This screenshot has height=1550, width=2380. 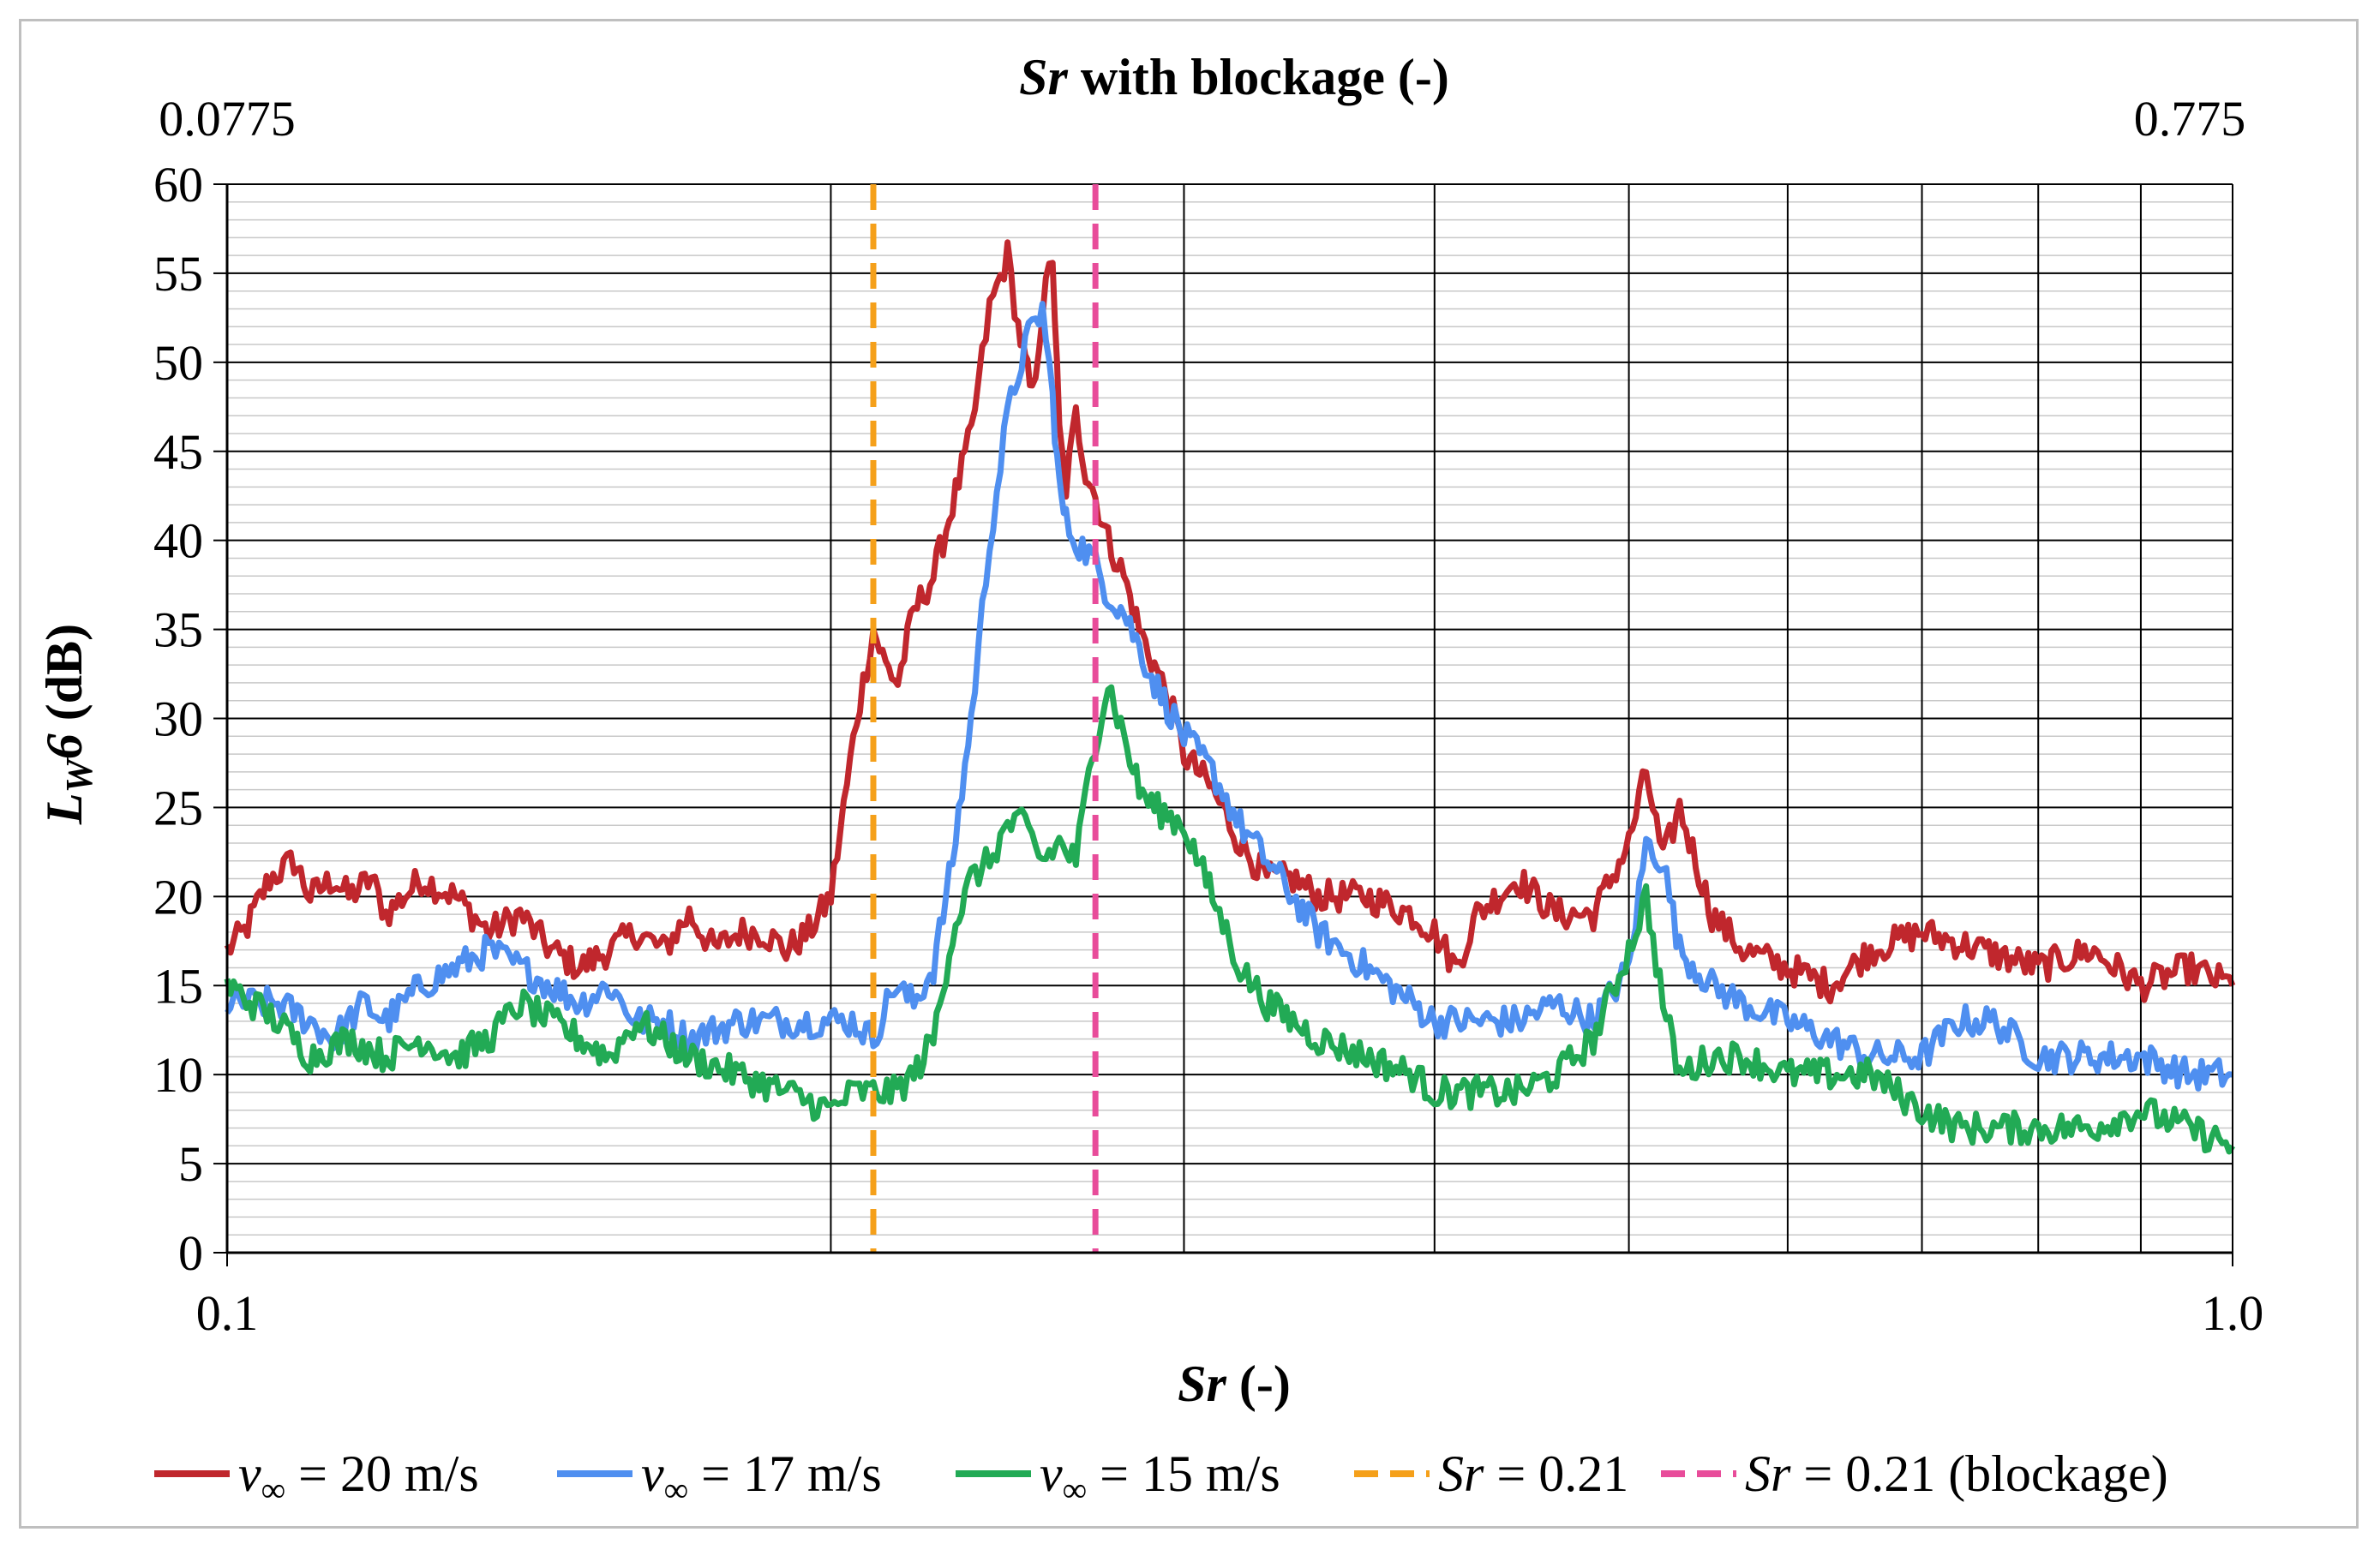 I want to click on legend-item-sr-021: Sr = 0.21, so click(x=1491, y=1473).